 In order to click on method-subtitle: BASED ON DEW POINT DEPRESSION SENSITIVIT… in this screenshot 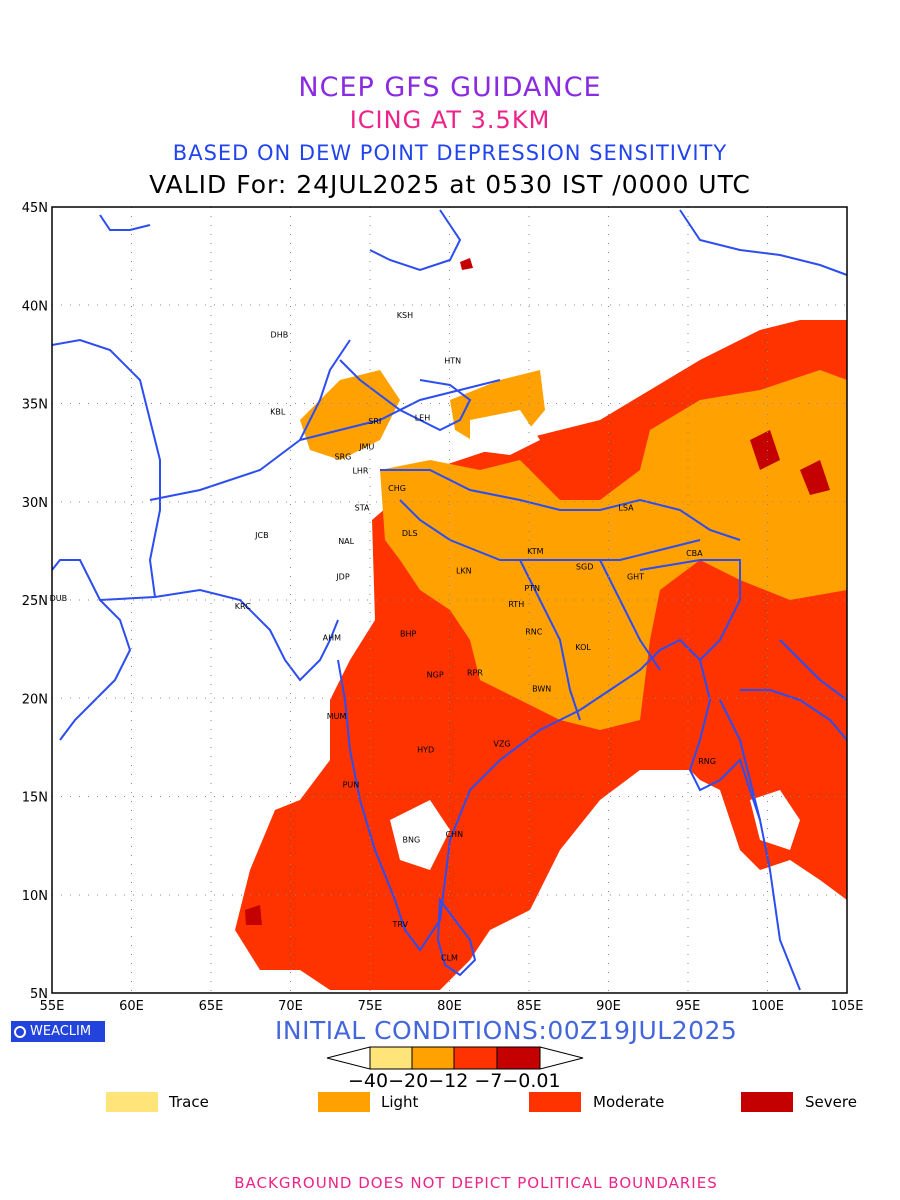, I will do `click(450, 153)`.